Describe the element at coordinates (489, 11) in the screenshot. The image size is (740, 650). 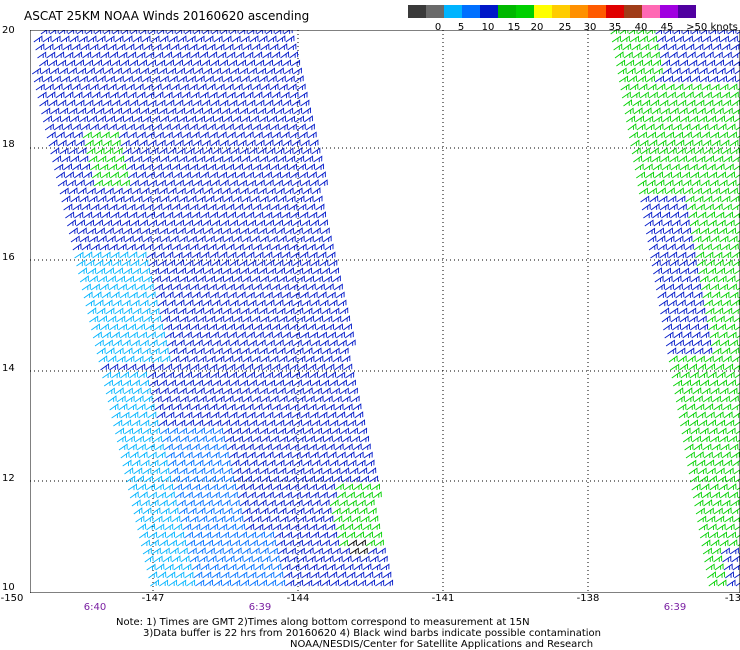
I see `colorbar-swatch` at that location.